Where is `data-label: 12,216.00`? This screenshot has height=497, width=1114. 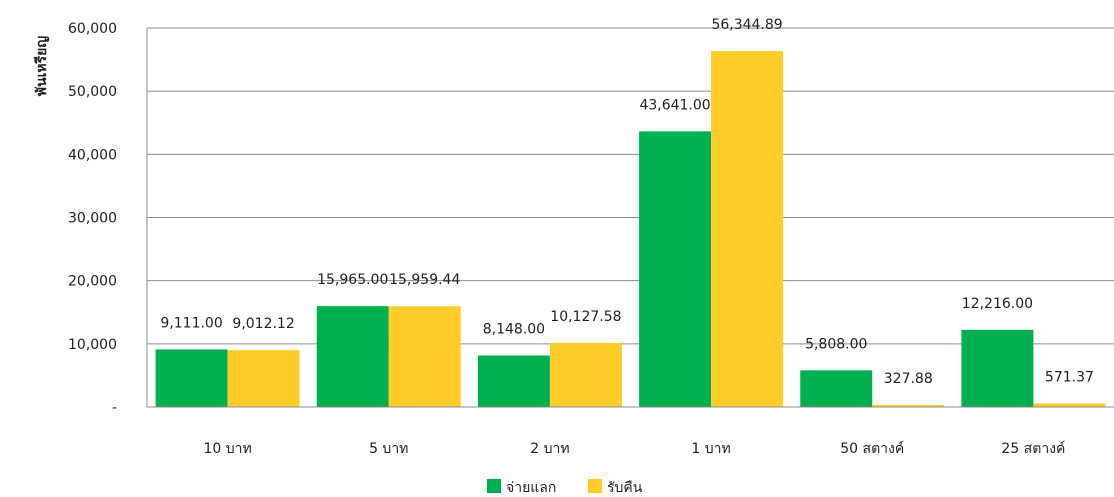
data-label: 12,216.00 is located at coordinates (997, 304).